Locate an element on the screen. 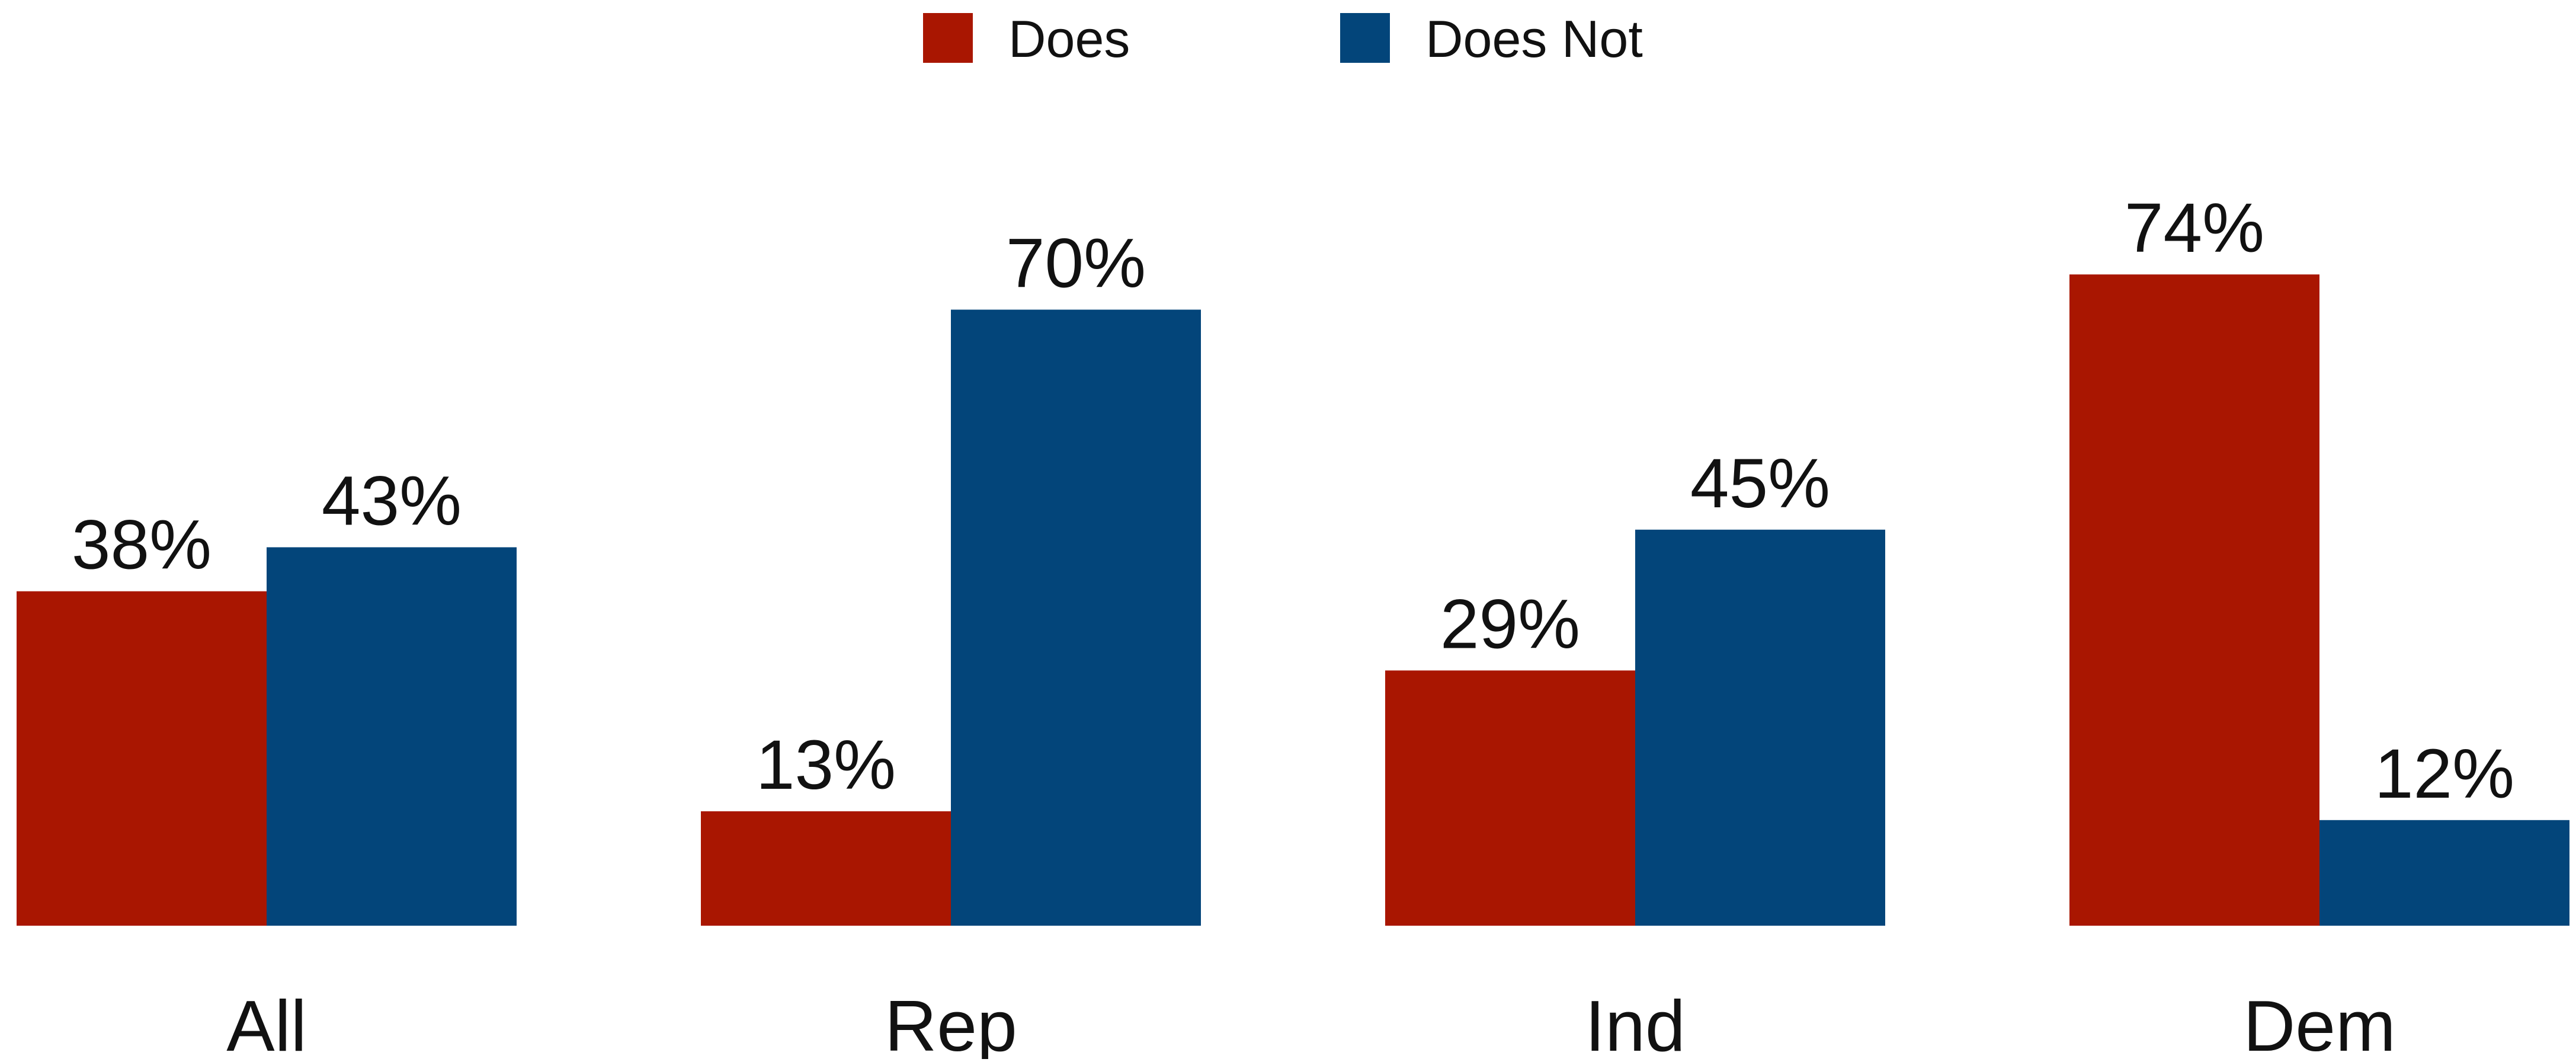 This screenshot has height=1062, width=2576. bar-all-does is located at coordinates (142, 759).